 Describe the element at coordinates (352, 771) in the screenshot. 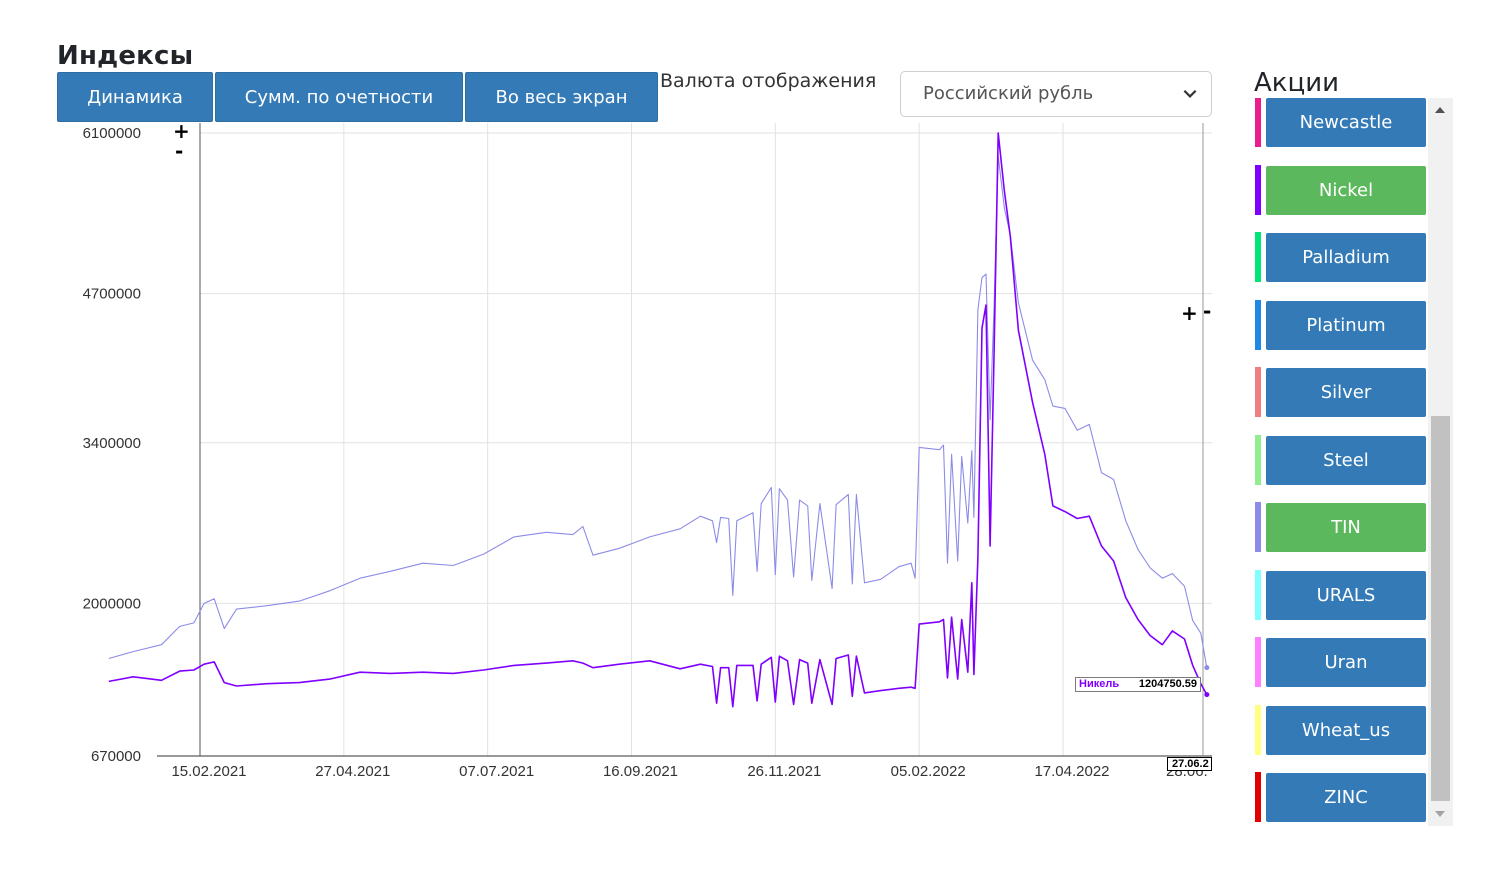

I see `x-tick-label: 27.04.2021` at that location.